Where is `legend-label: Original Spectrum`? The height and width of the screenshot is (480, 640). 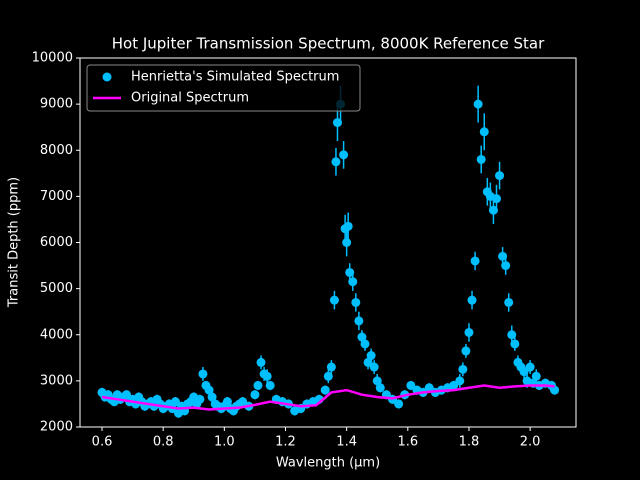 legend-label: Original Spectrum is located at coordinates (190, 98).